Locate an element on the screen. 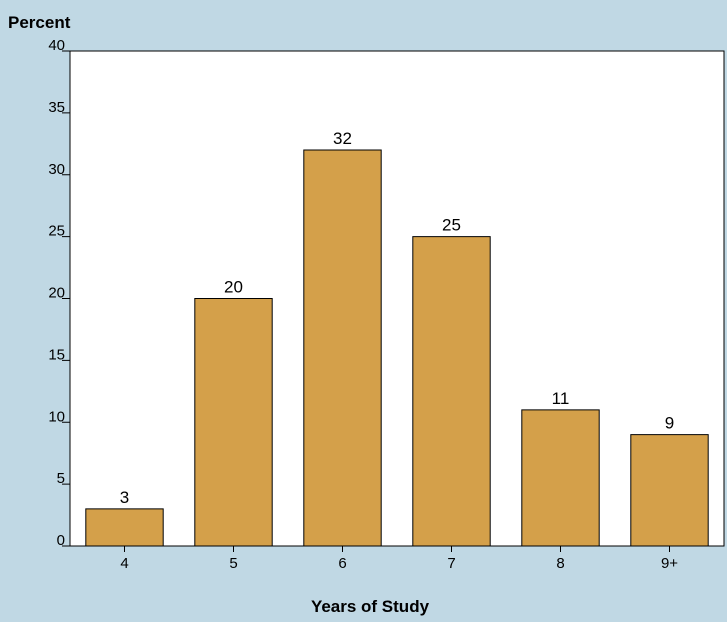  x-axis-title: Years of Study is located at coordinates (370, 606).